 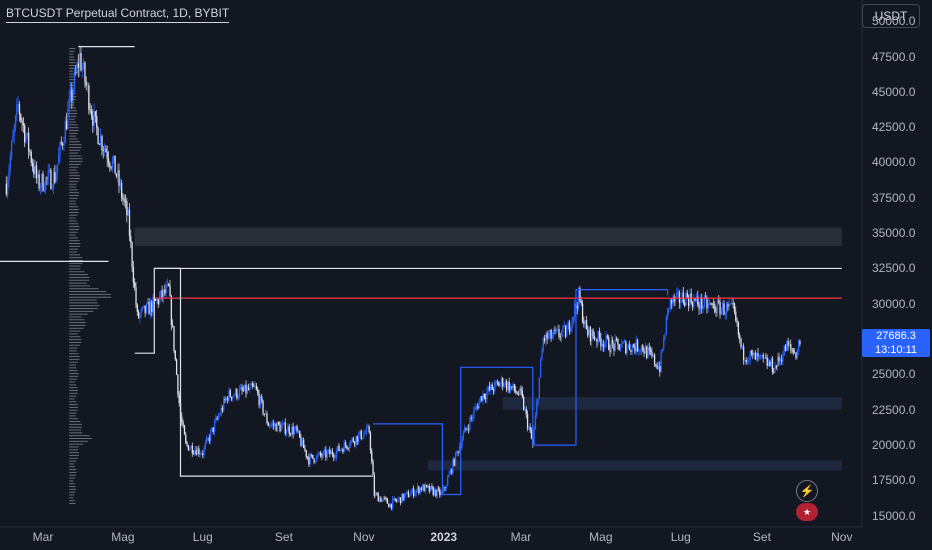 I want to click on currency-button: USDT, so click(x=891, y=16).